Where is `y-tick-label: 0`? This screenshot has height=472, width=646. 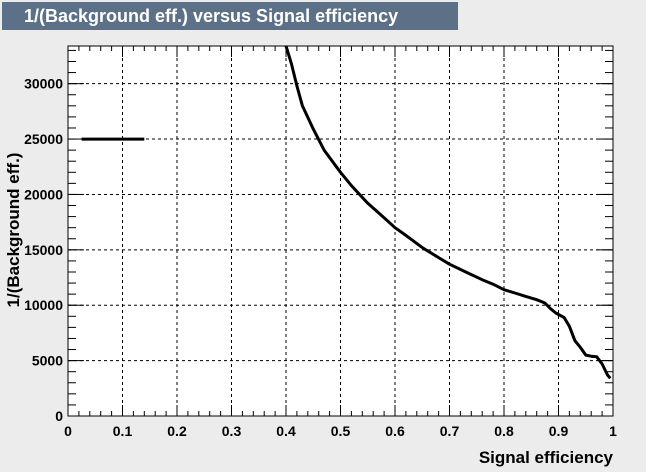 y-tick-label: 0 is located at coordinates (59, 416).